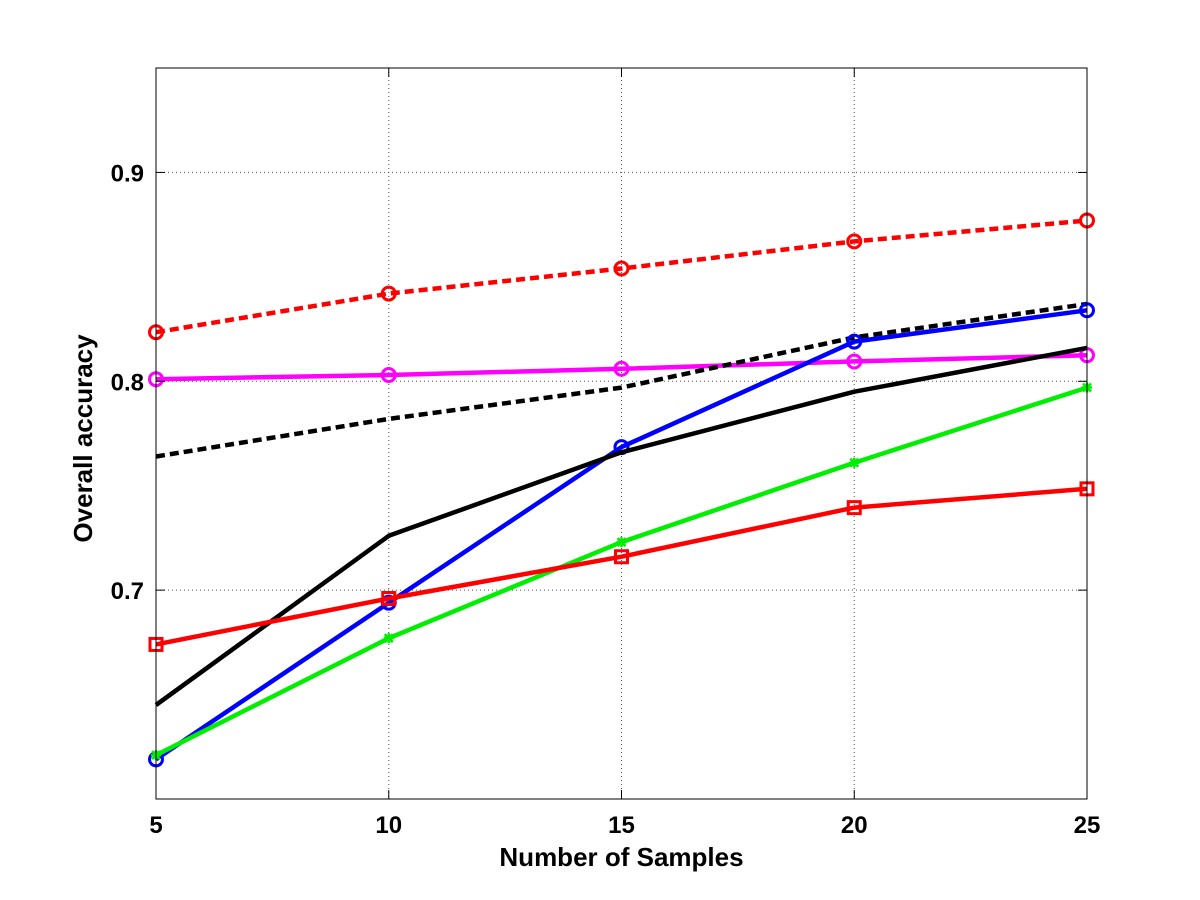 This screenshot has height=900, width=1200. What do you see at coordinates (127, 591) in the screenshot?
I see `y-tick-label: 0.7` at bounding box center [127, 591].